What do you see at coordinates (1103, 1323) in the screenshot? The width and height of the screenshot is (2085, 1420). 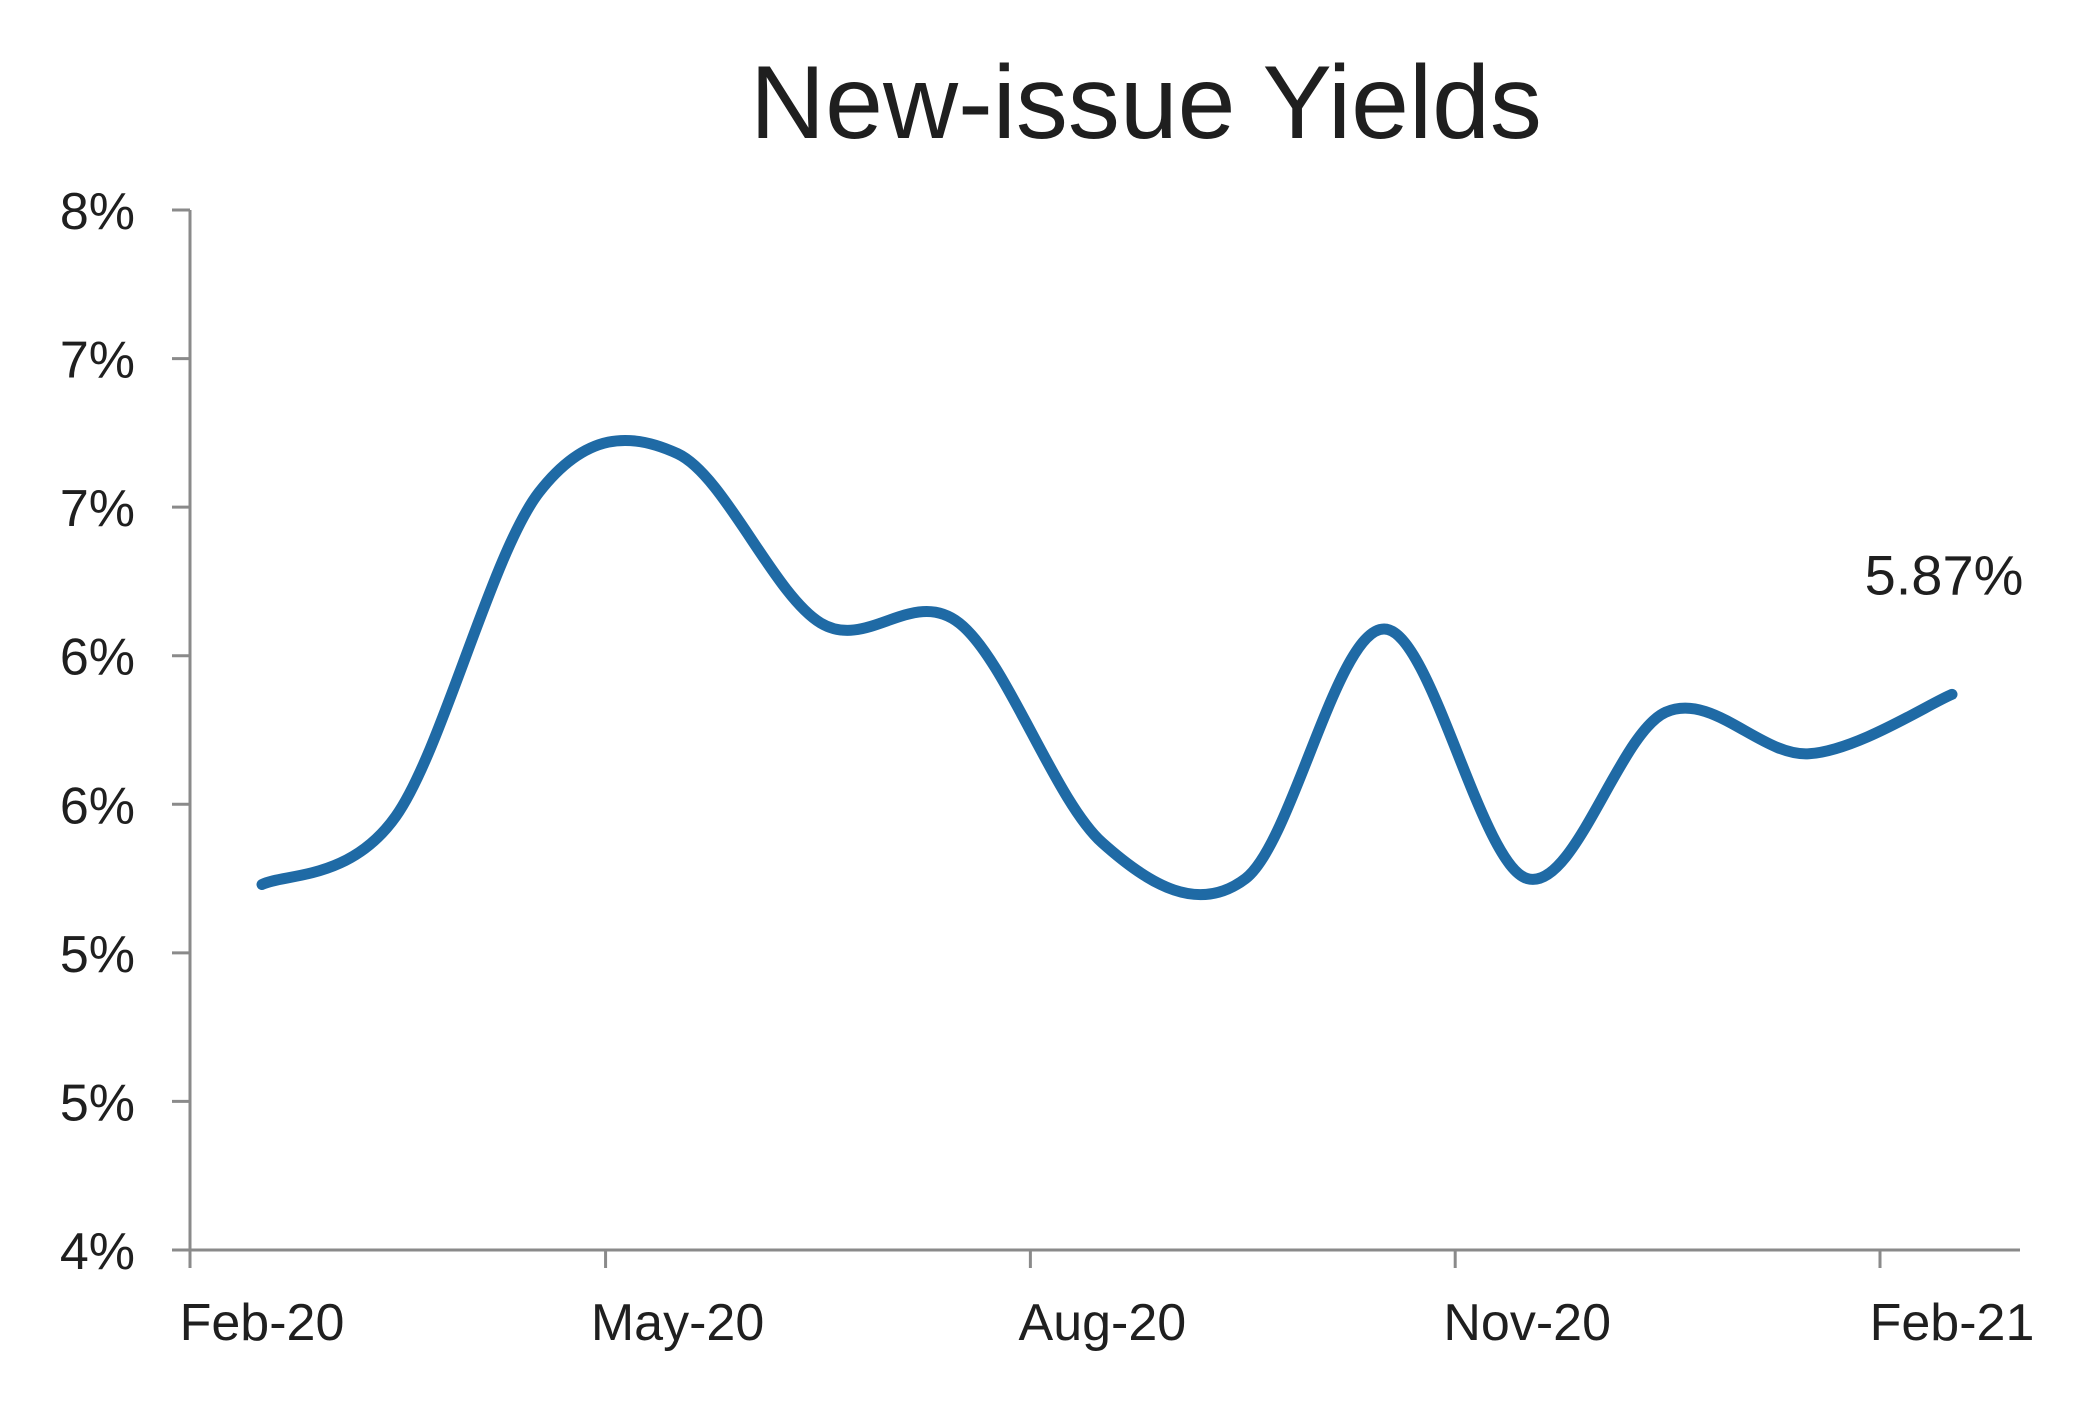 I see `x-tick-label: Aug-20` at bounding box center [1103, 1323].